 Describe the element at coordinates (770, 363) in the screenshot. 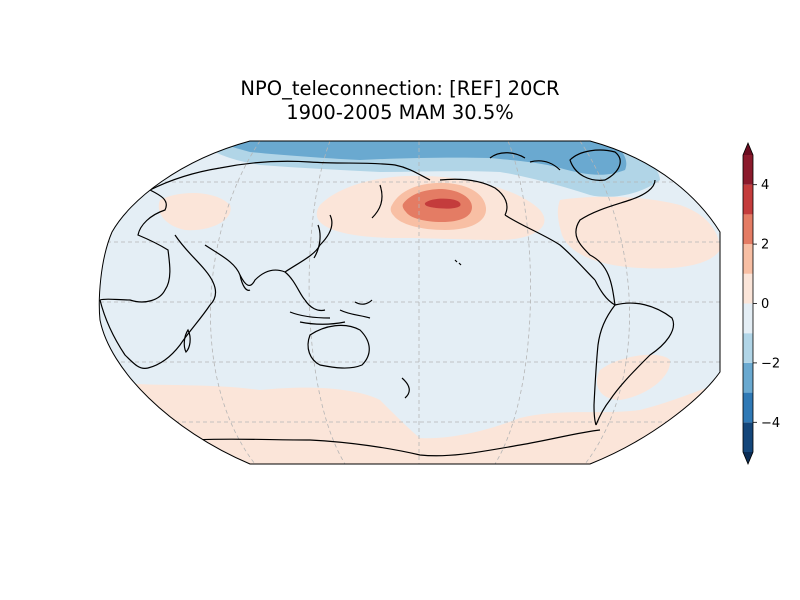

I see `colorbar-tick-label: −2` at that location.